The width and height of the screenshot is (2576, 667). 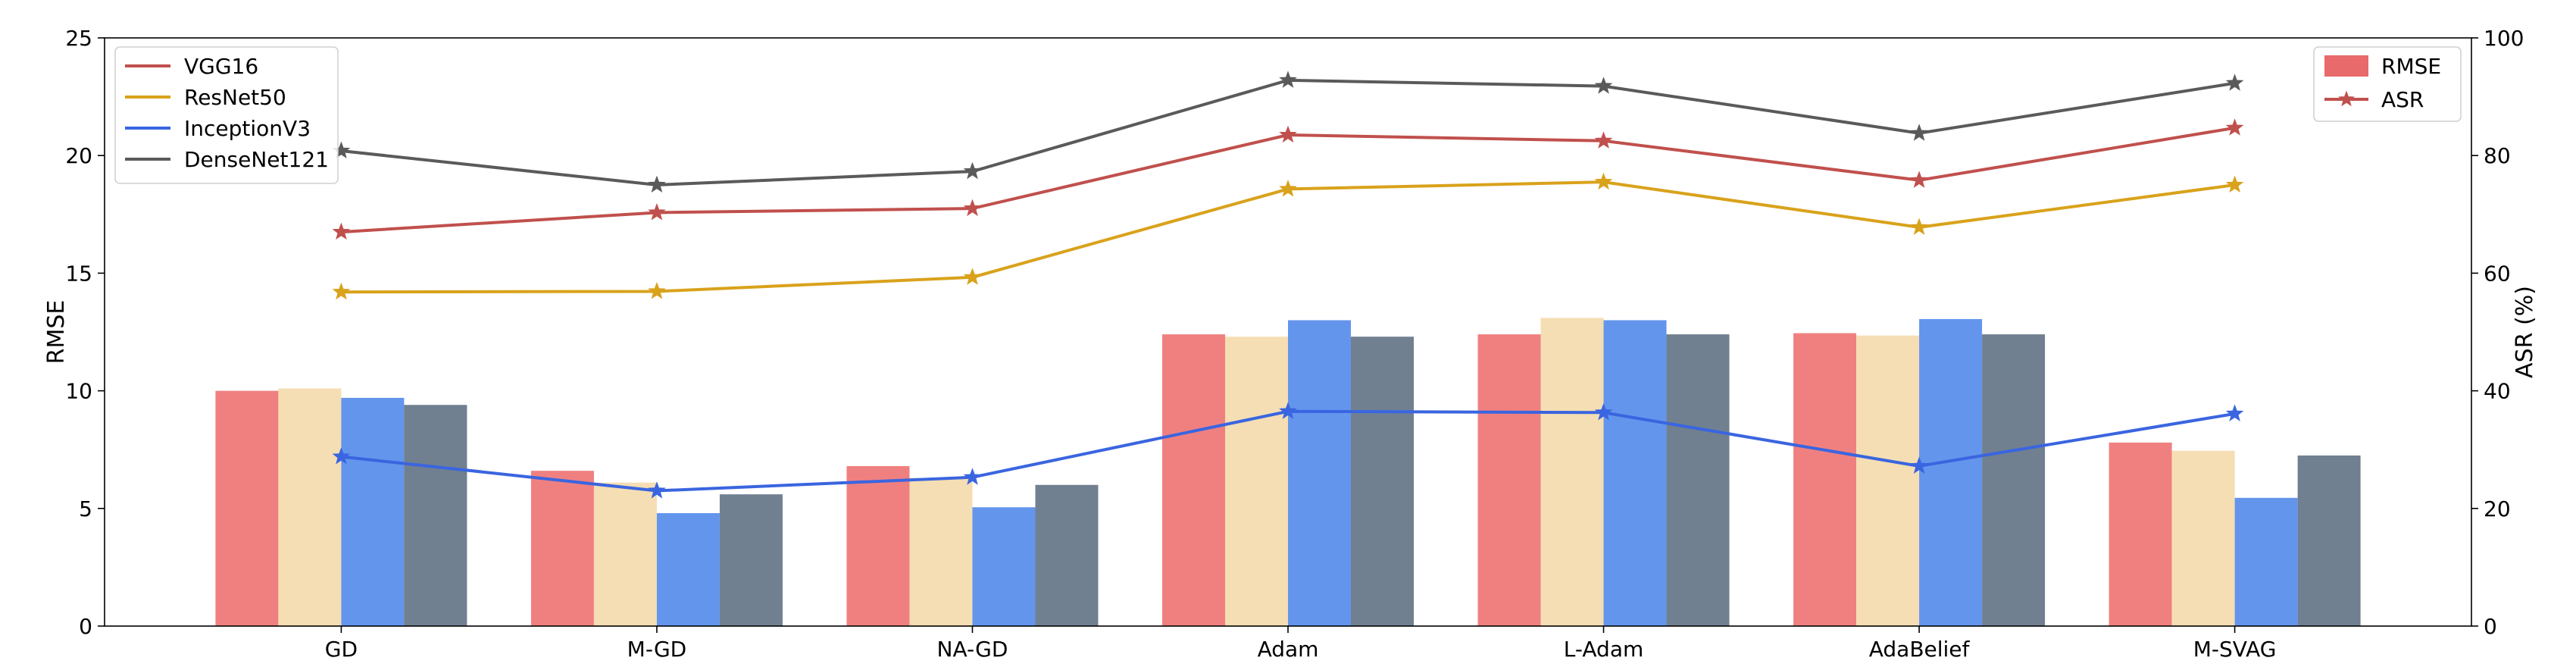 I want to click on point-inceptionv3-l-adam, so click(x=1604, y=411).